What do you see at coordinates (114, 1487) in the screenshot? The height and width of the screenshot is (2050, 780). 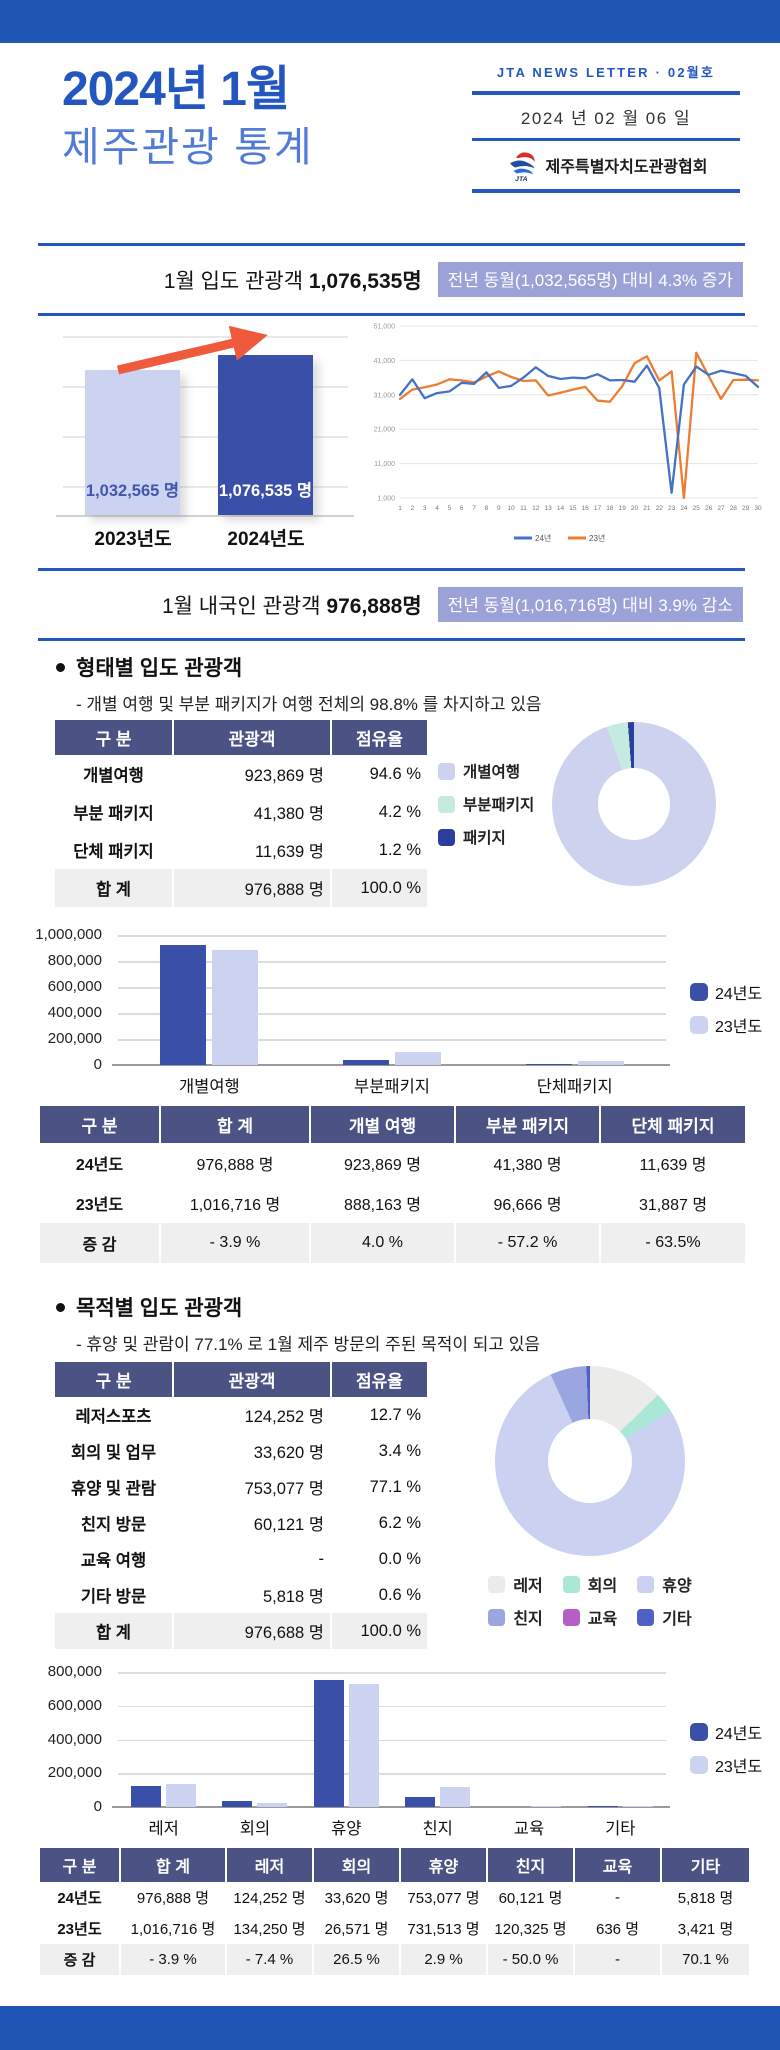 I see `table-cell: 휴양 및 관람` at bounding box center [114, 1487].